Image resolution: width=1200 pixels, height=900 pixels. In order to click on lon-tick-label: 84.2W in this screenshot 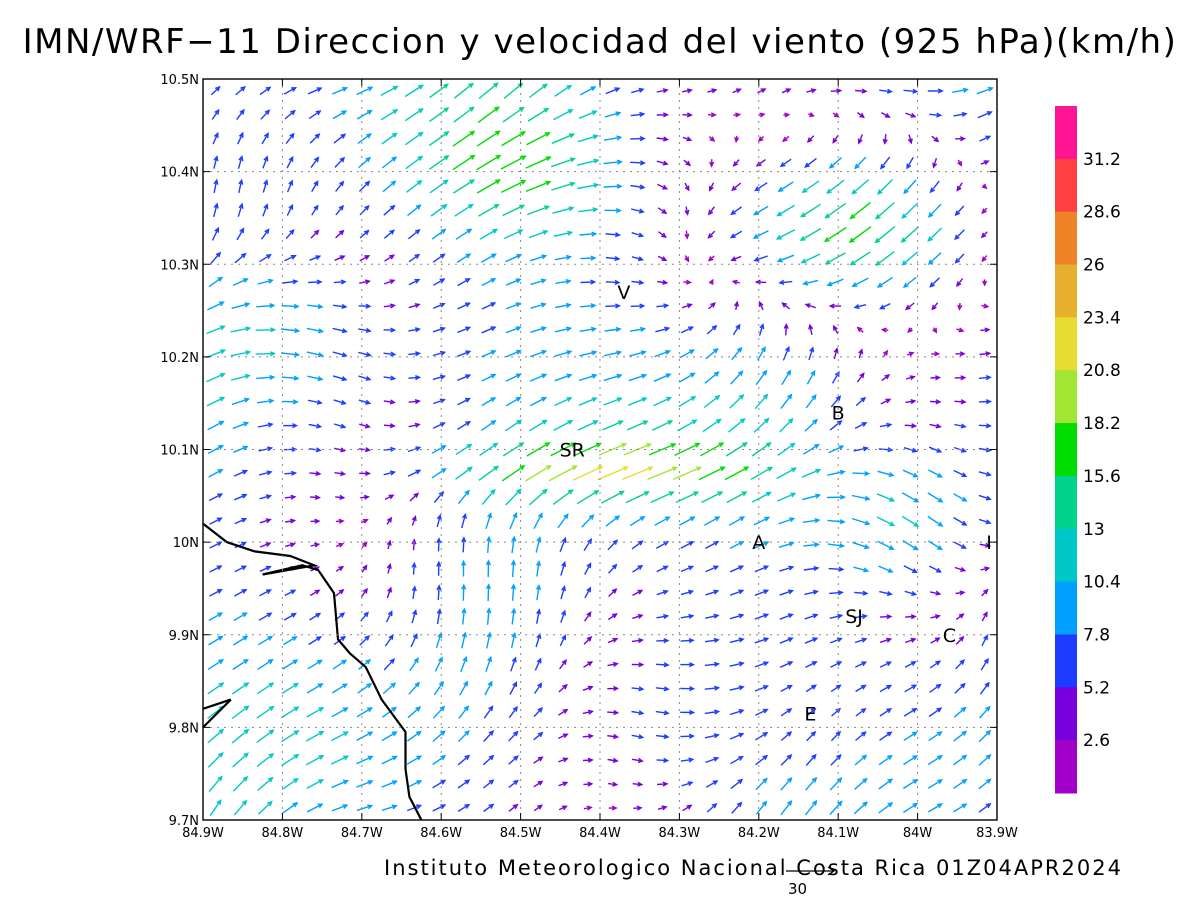, I will do `click(759, 833)`.